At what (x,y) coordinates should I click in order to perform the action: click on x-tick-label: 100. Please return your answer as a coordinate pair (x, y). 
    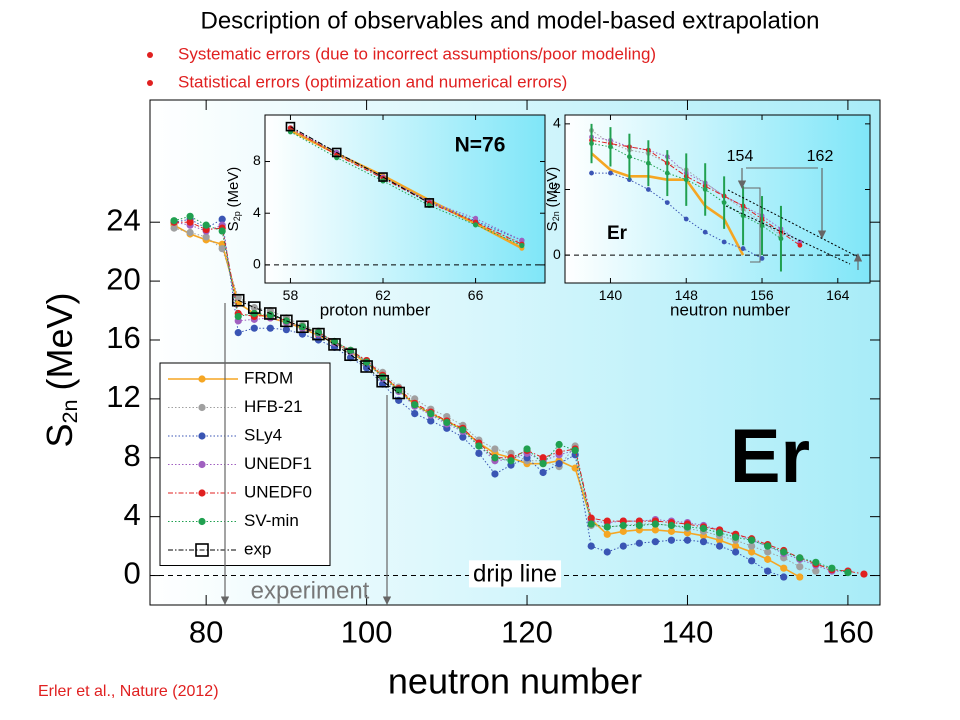
    Looking at the image, I should click on (367, 632).